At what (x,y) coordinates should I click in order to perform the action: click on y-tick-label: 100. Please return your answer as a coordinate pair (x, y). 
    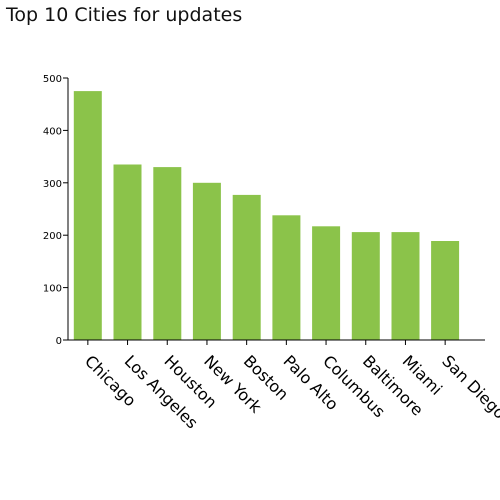
    Looking at the image, I should click on (52, 289).